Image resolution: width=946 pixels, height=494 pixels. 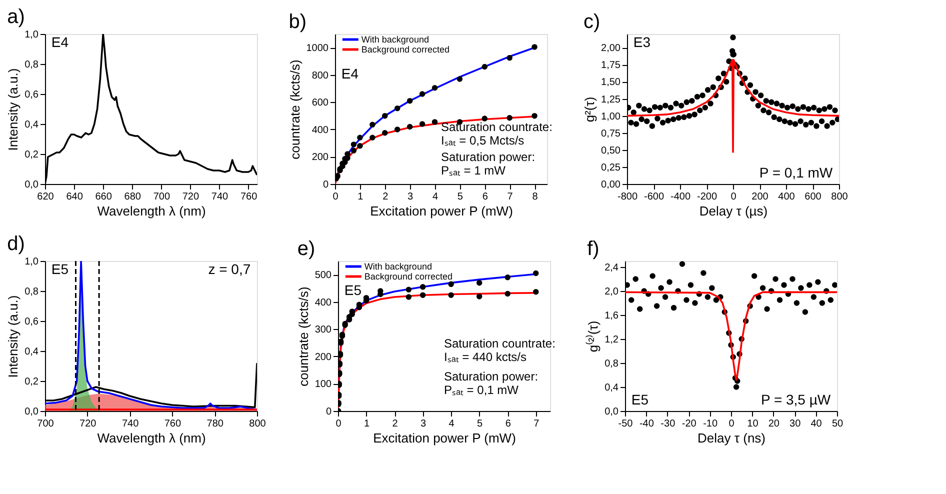 I want to click on x-tick-label: -10, so click(x=710, y=424).